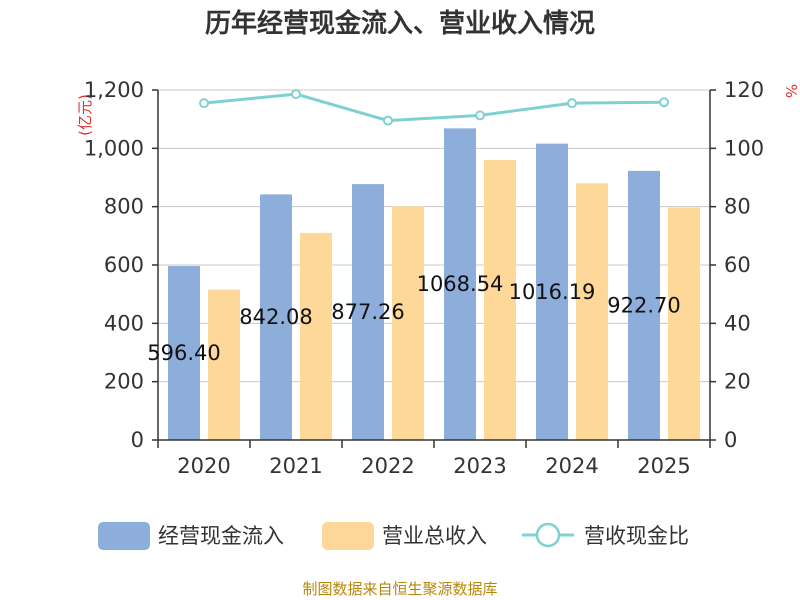 The width and height of the screenshot is (800, 600). What do you see at coordinates (203, 466) in the screenshot?
I see `x-tick-label: 2020` at bounding box center [203, 466].